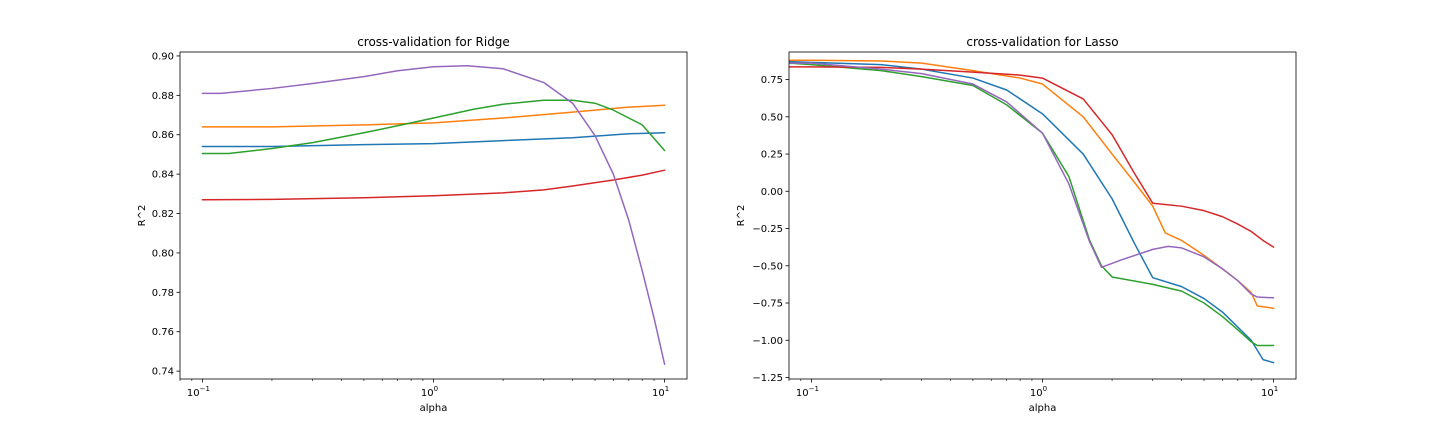  What do you see at coordinates (433, 42) in the screenshot?
I see `ridge-title: cross-validation for Ridge` at bounding box center [433, 42].